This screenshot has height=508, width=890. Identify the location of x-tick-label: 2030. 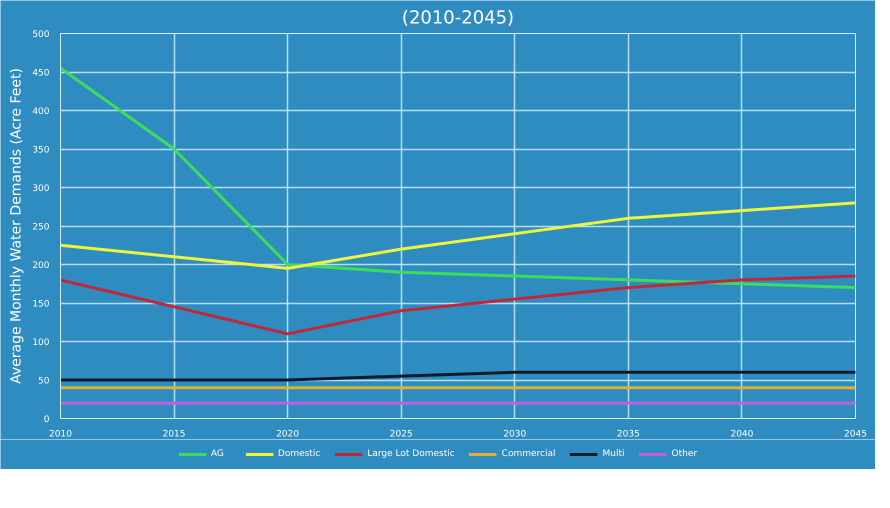
(515, 435).